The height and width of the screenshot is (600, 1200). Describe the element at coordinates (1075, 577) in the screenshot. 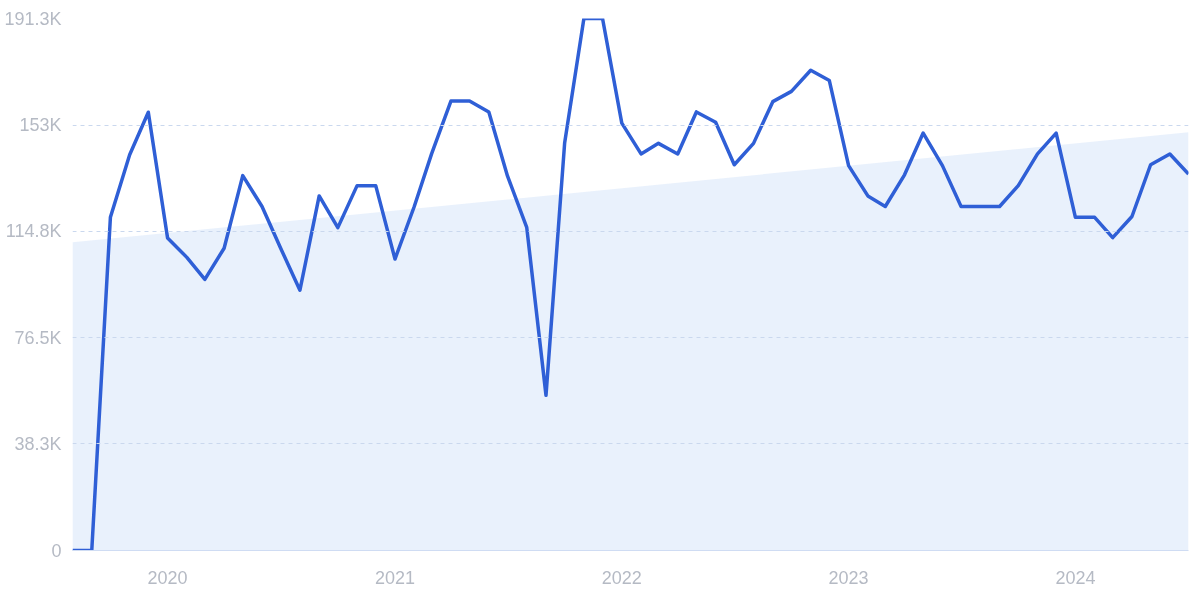

I see `x-tick-label: 2024` at that location.